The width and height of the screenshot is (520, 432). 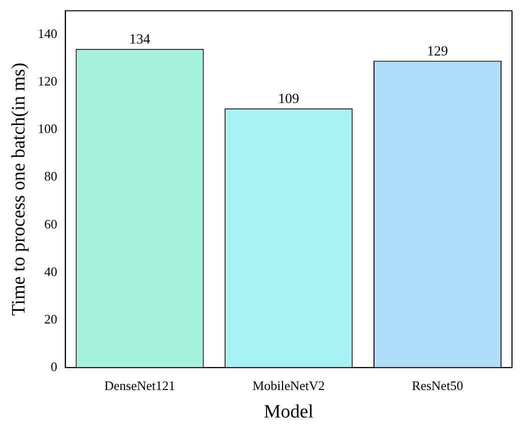 What do you see at coordinates (438, 385) in the screenshot?
I see `x-tick-label: ResNet50` at bounding box center [438, 385].